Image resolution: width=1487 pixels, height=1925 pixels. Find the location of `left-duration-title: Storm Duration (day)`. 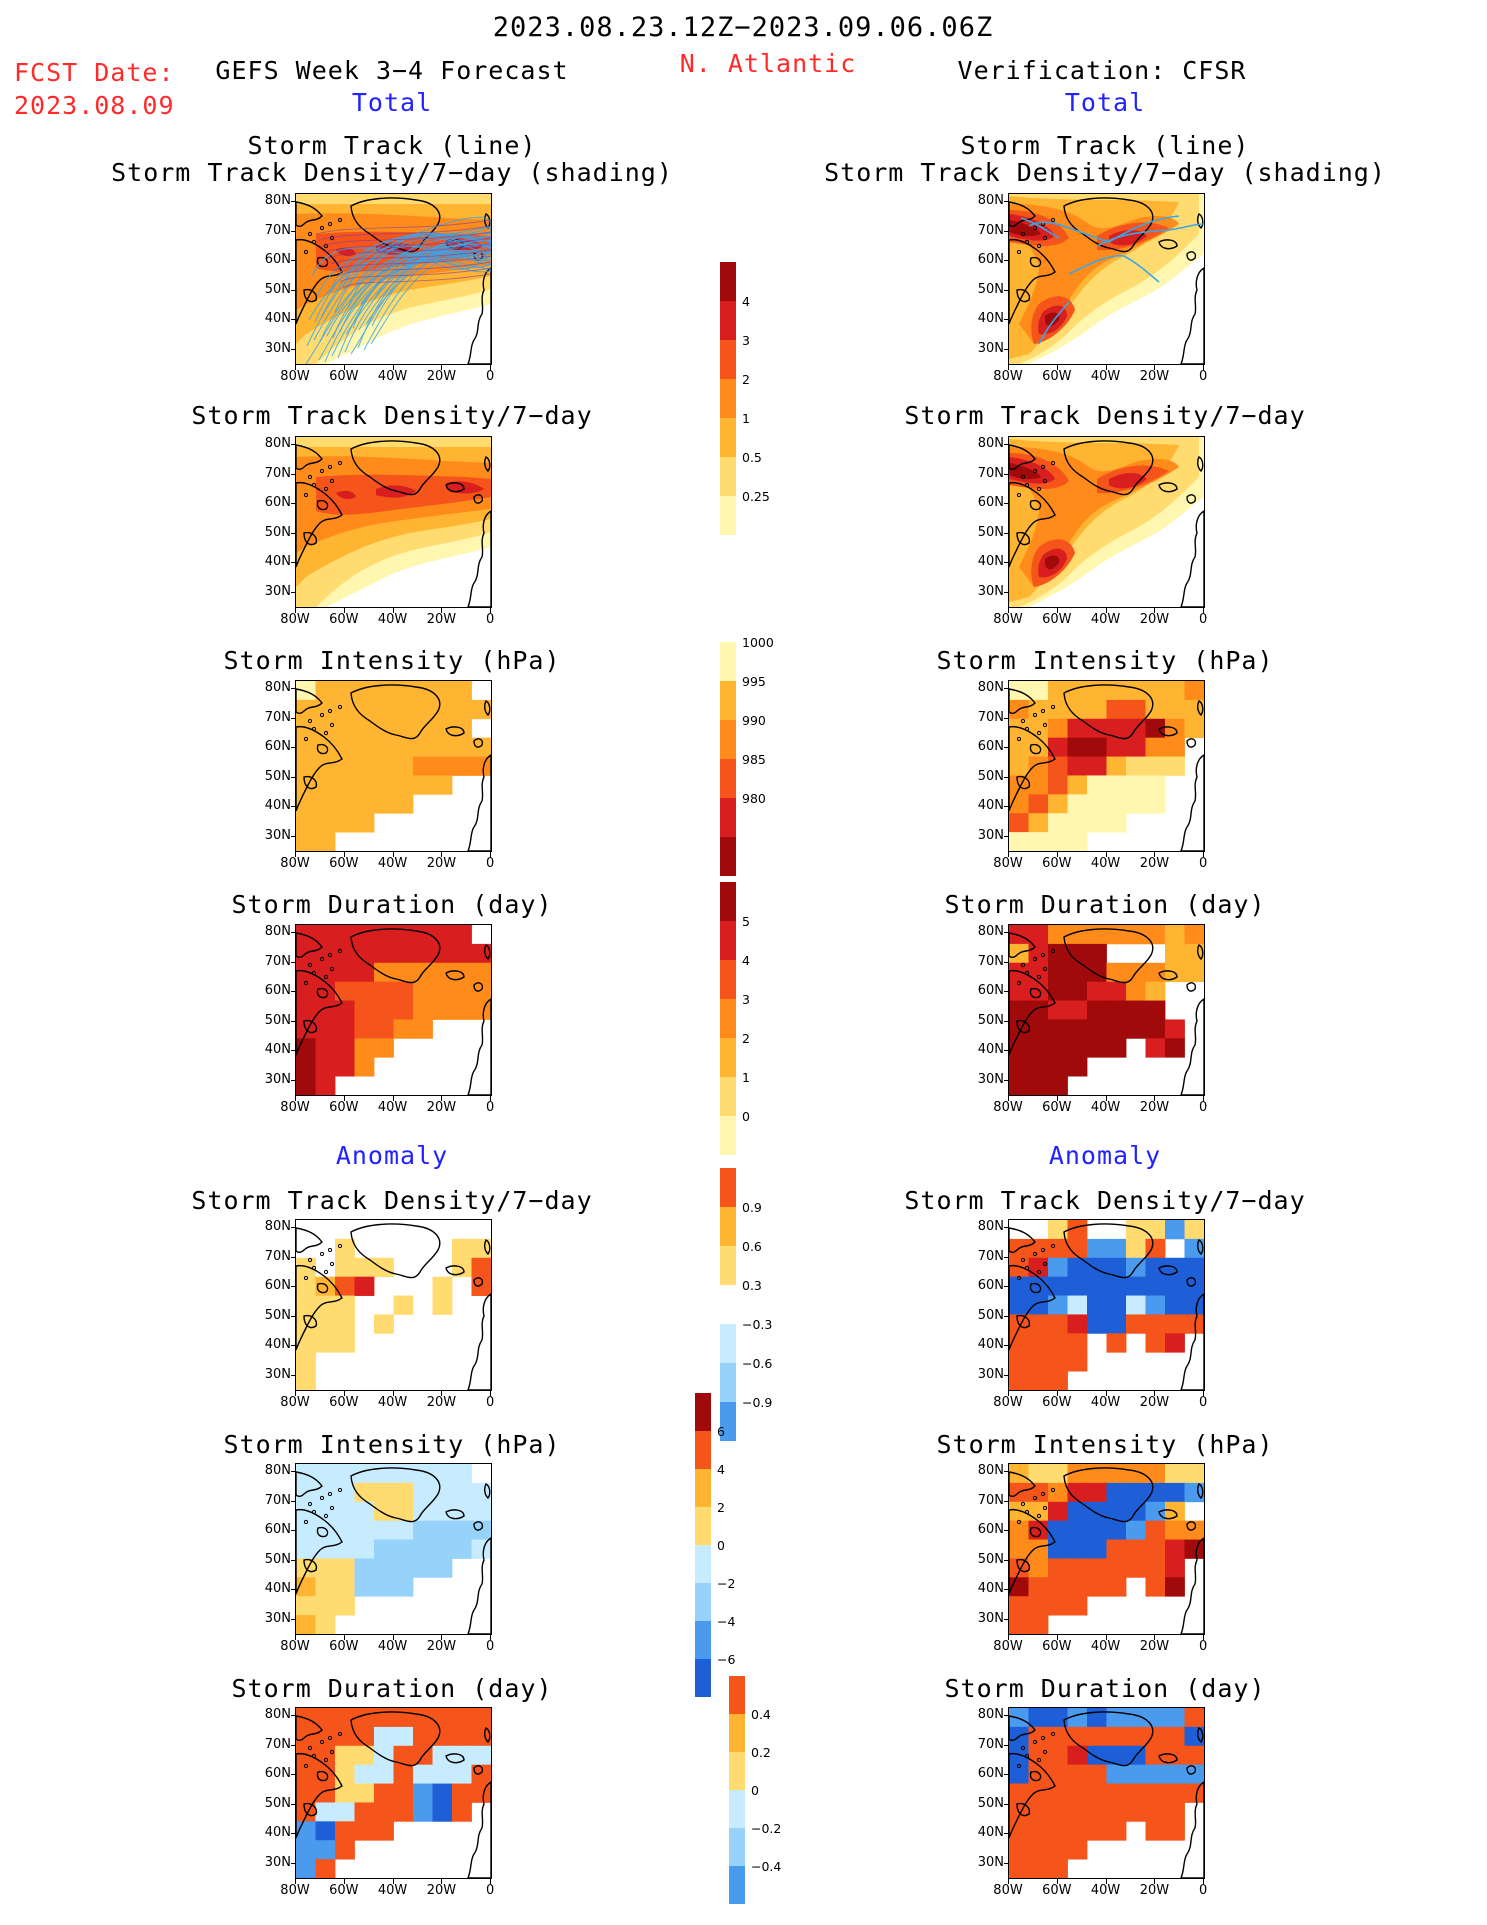

left-duration-title: Storm Duration (day) is located at coordinates (392, 904).